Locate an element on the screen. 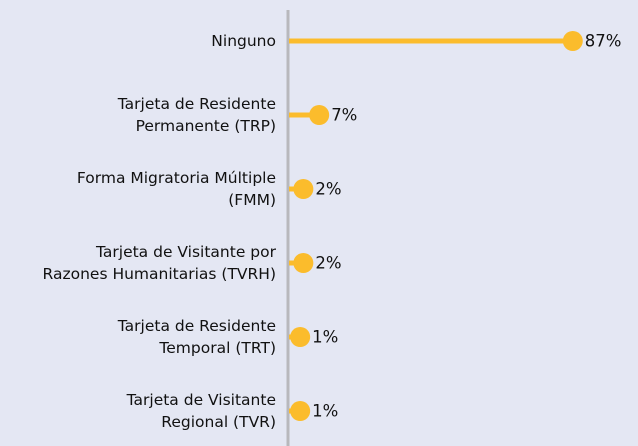  value-label: 87% is located at coordinates (603, 41).